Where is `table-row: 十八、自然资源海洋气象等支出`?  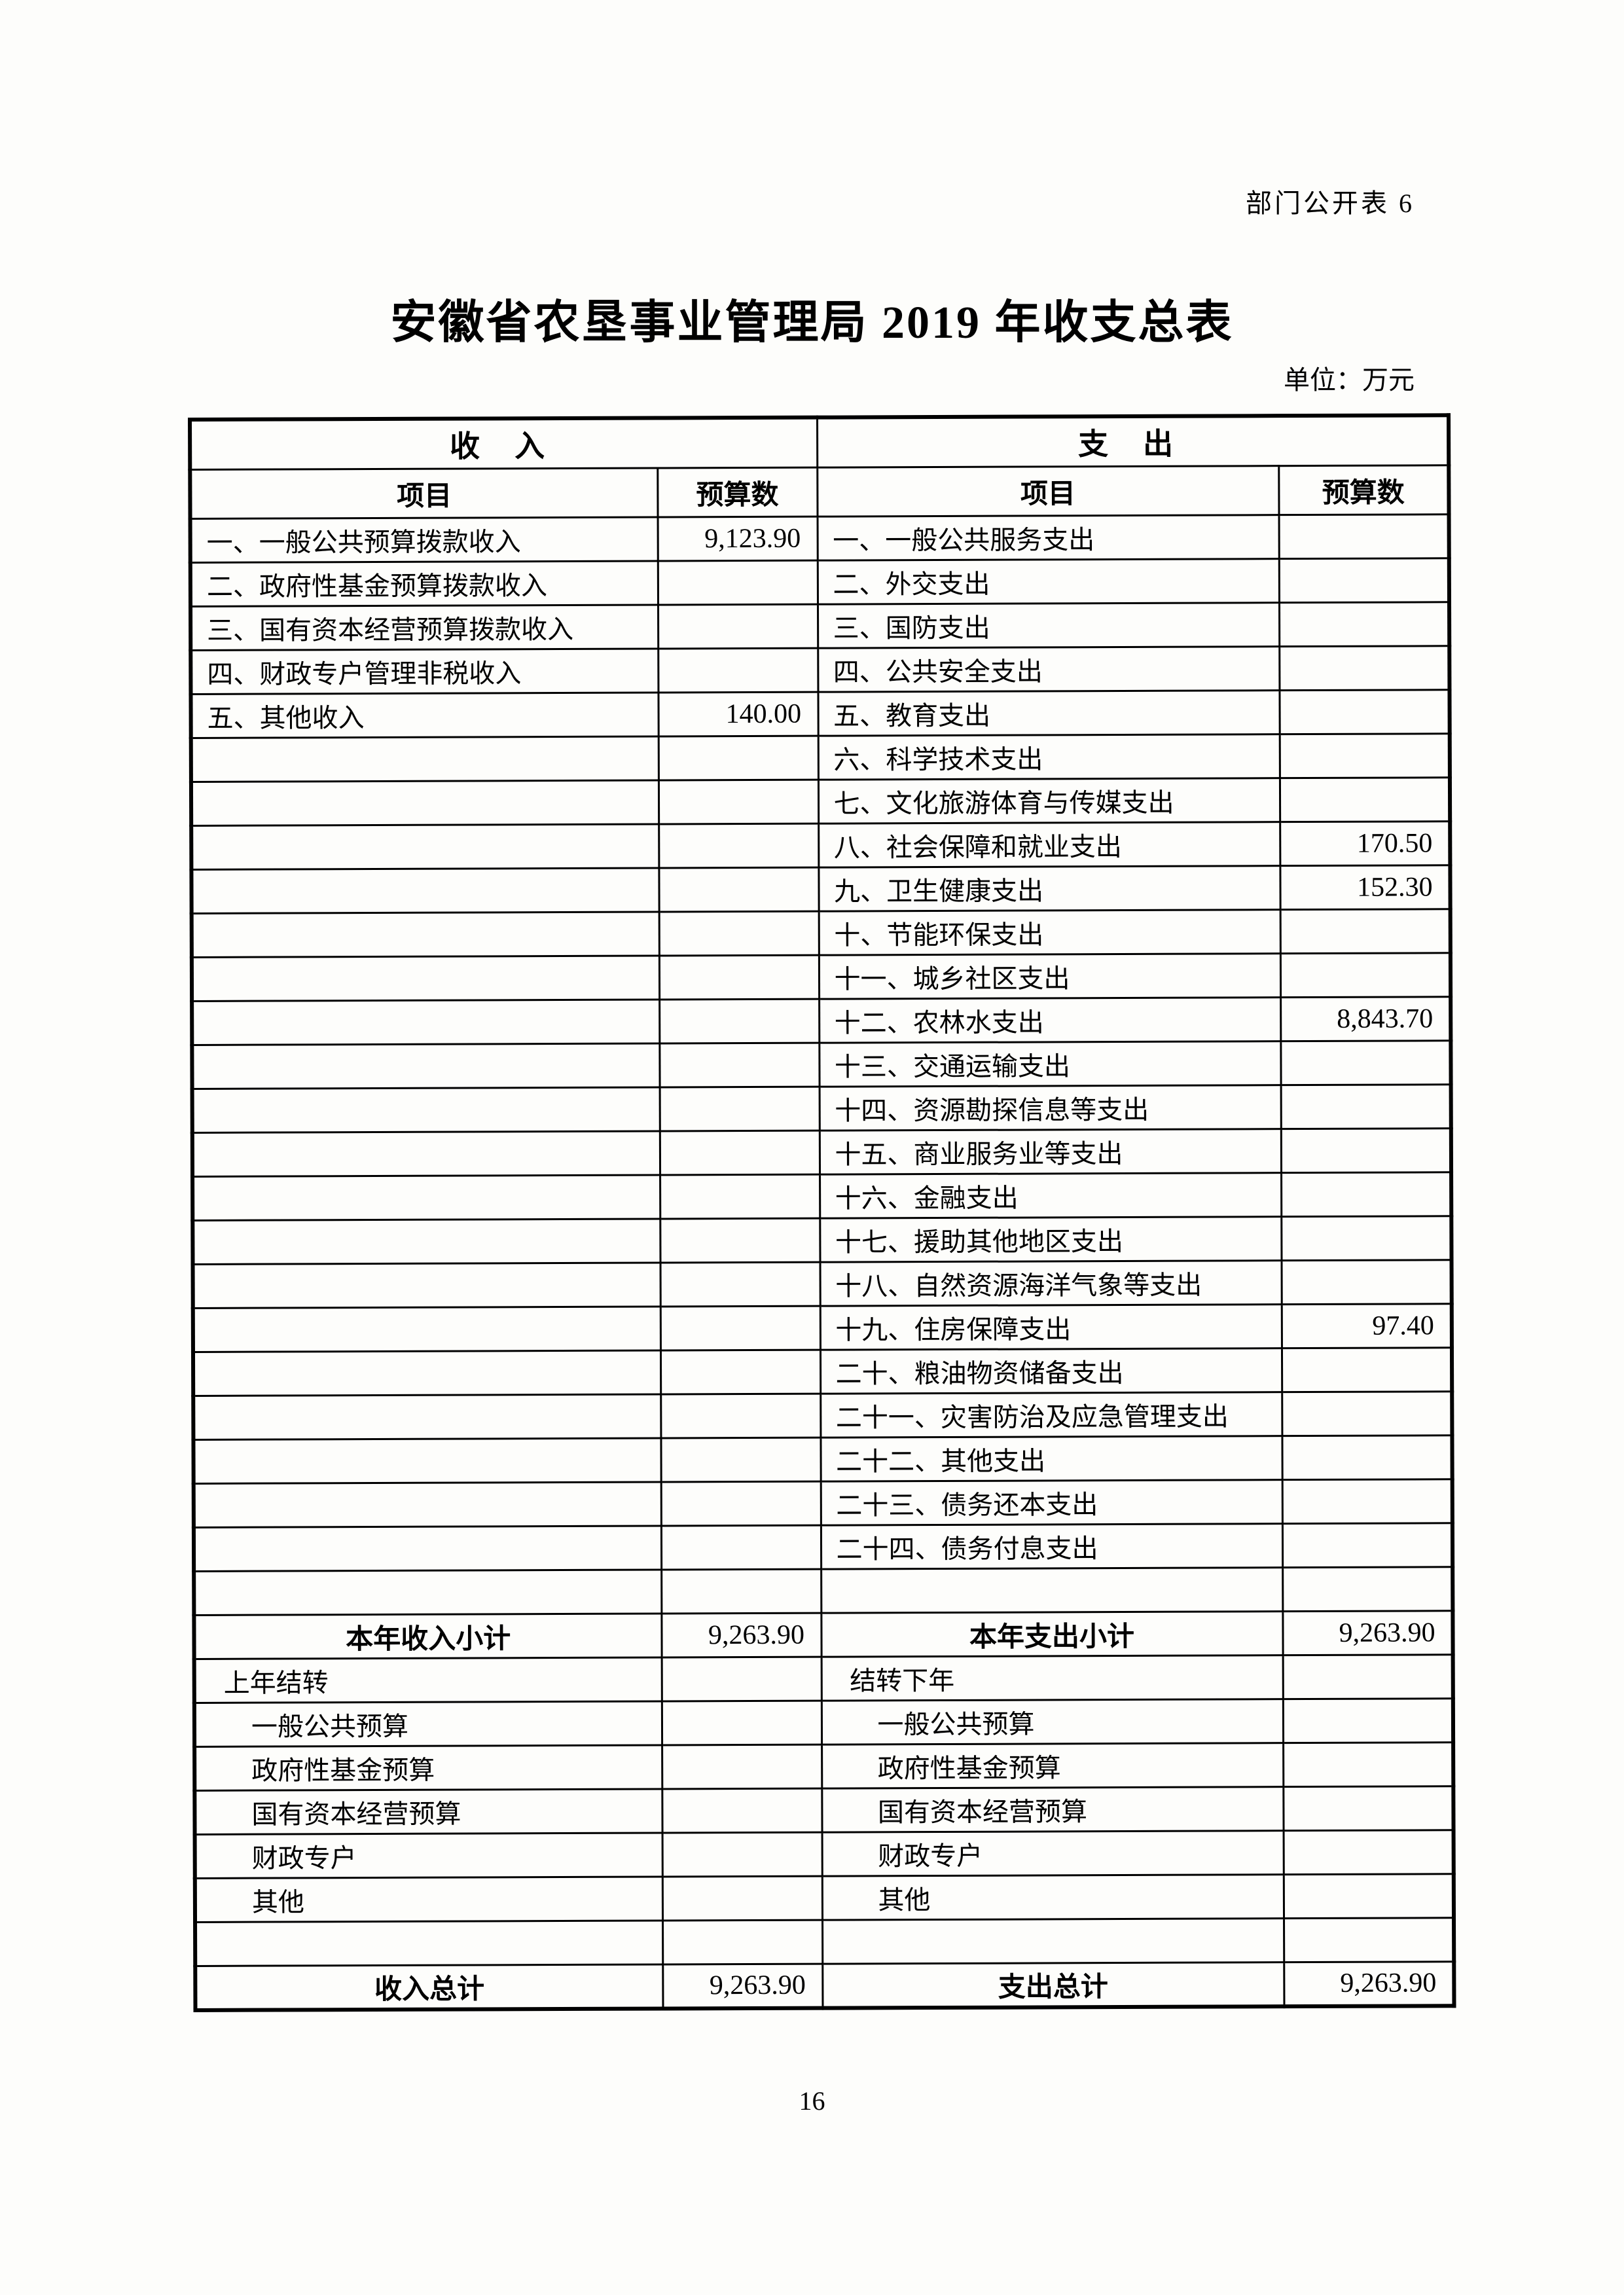
table-row: 十八、自然资源海洋气象等支出 is located at coordinates (822, 1284).